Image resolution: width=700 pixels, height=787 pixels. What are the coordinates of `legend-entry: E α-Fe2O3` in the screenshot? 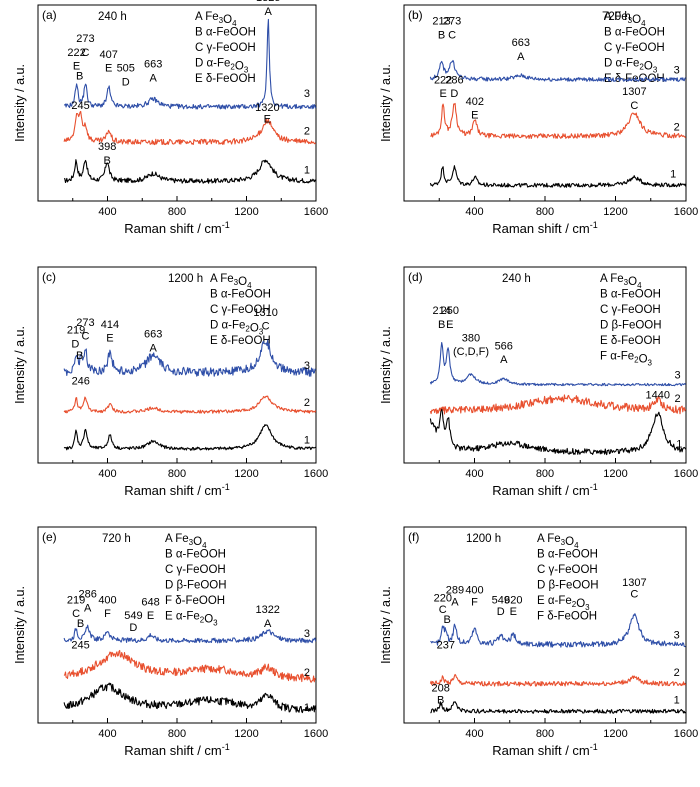 It's located at (191, 619).